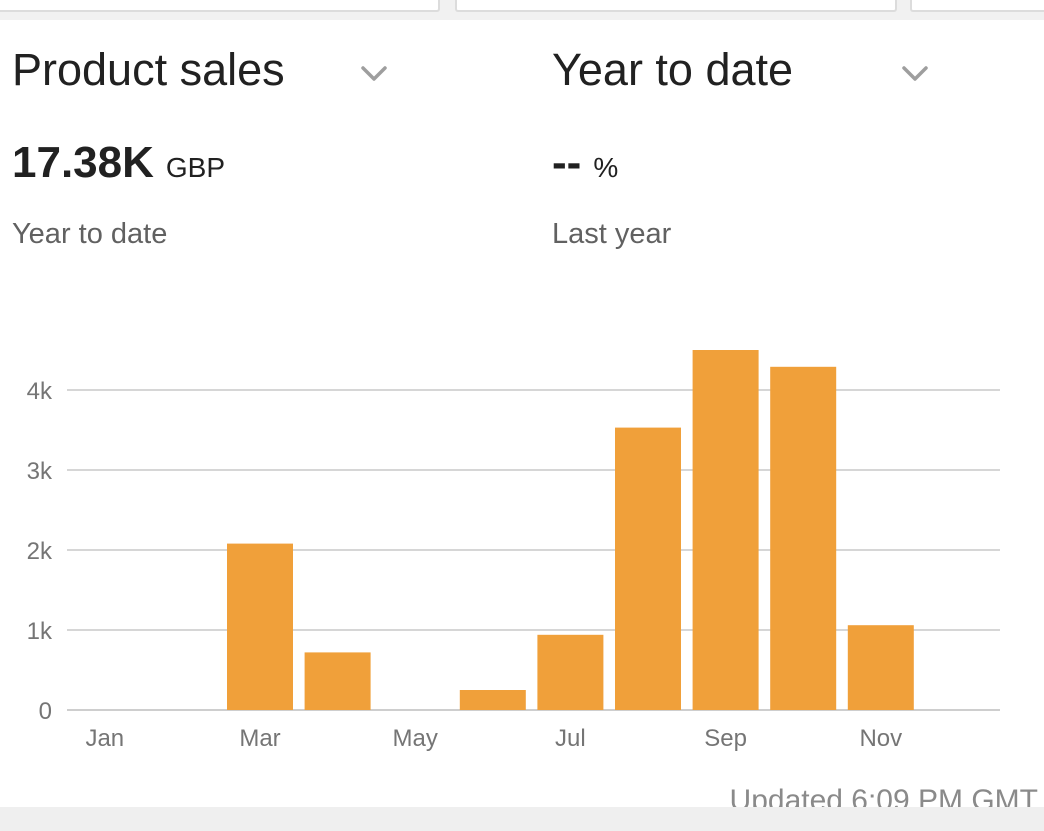 The height and width of the screenshot is (831, 1044). I want to click on bar-apr, so click(337, 681).